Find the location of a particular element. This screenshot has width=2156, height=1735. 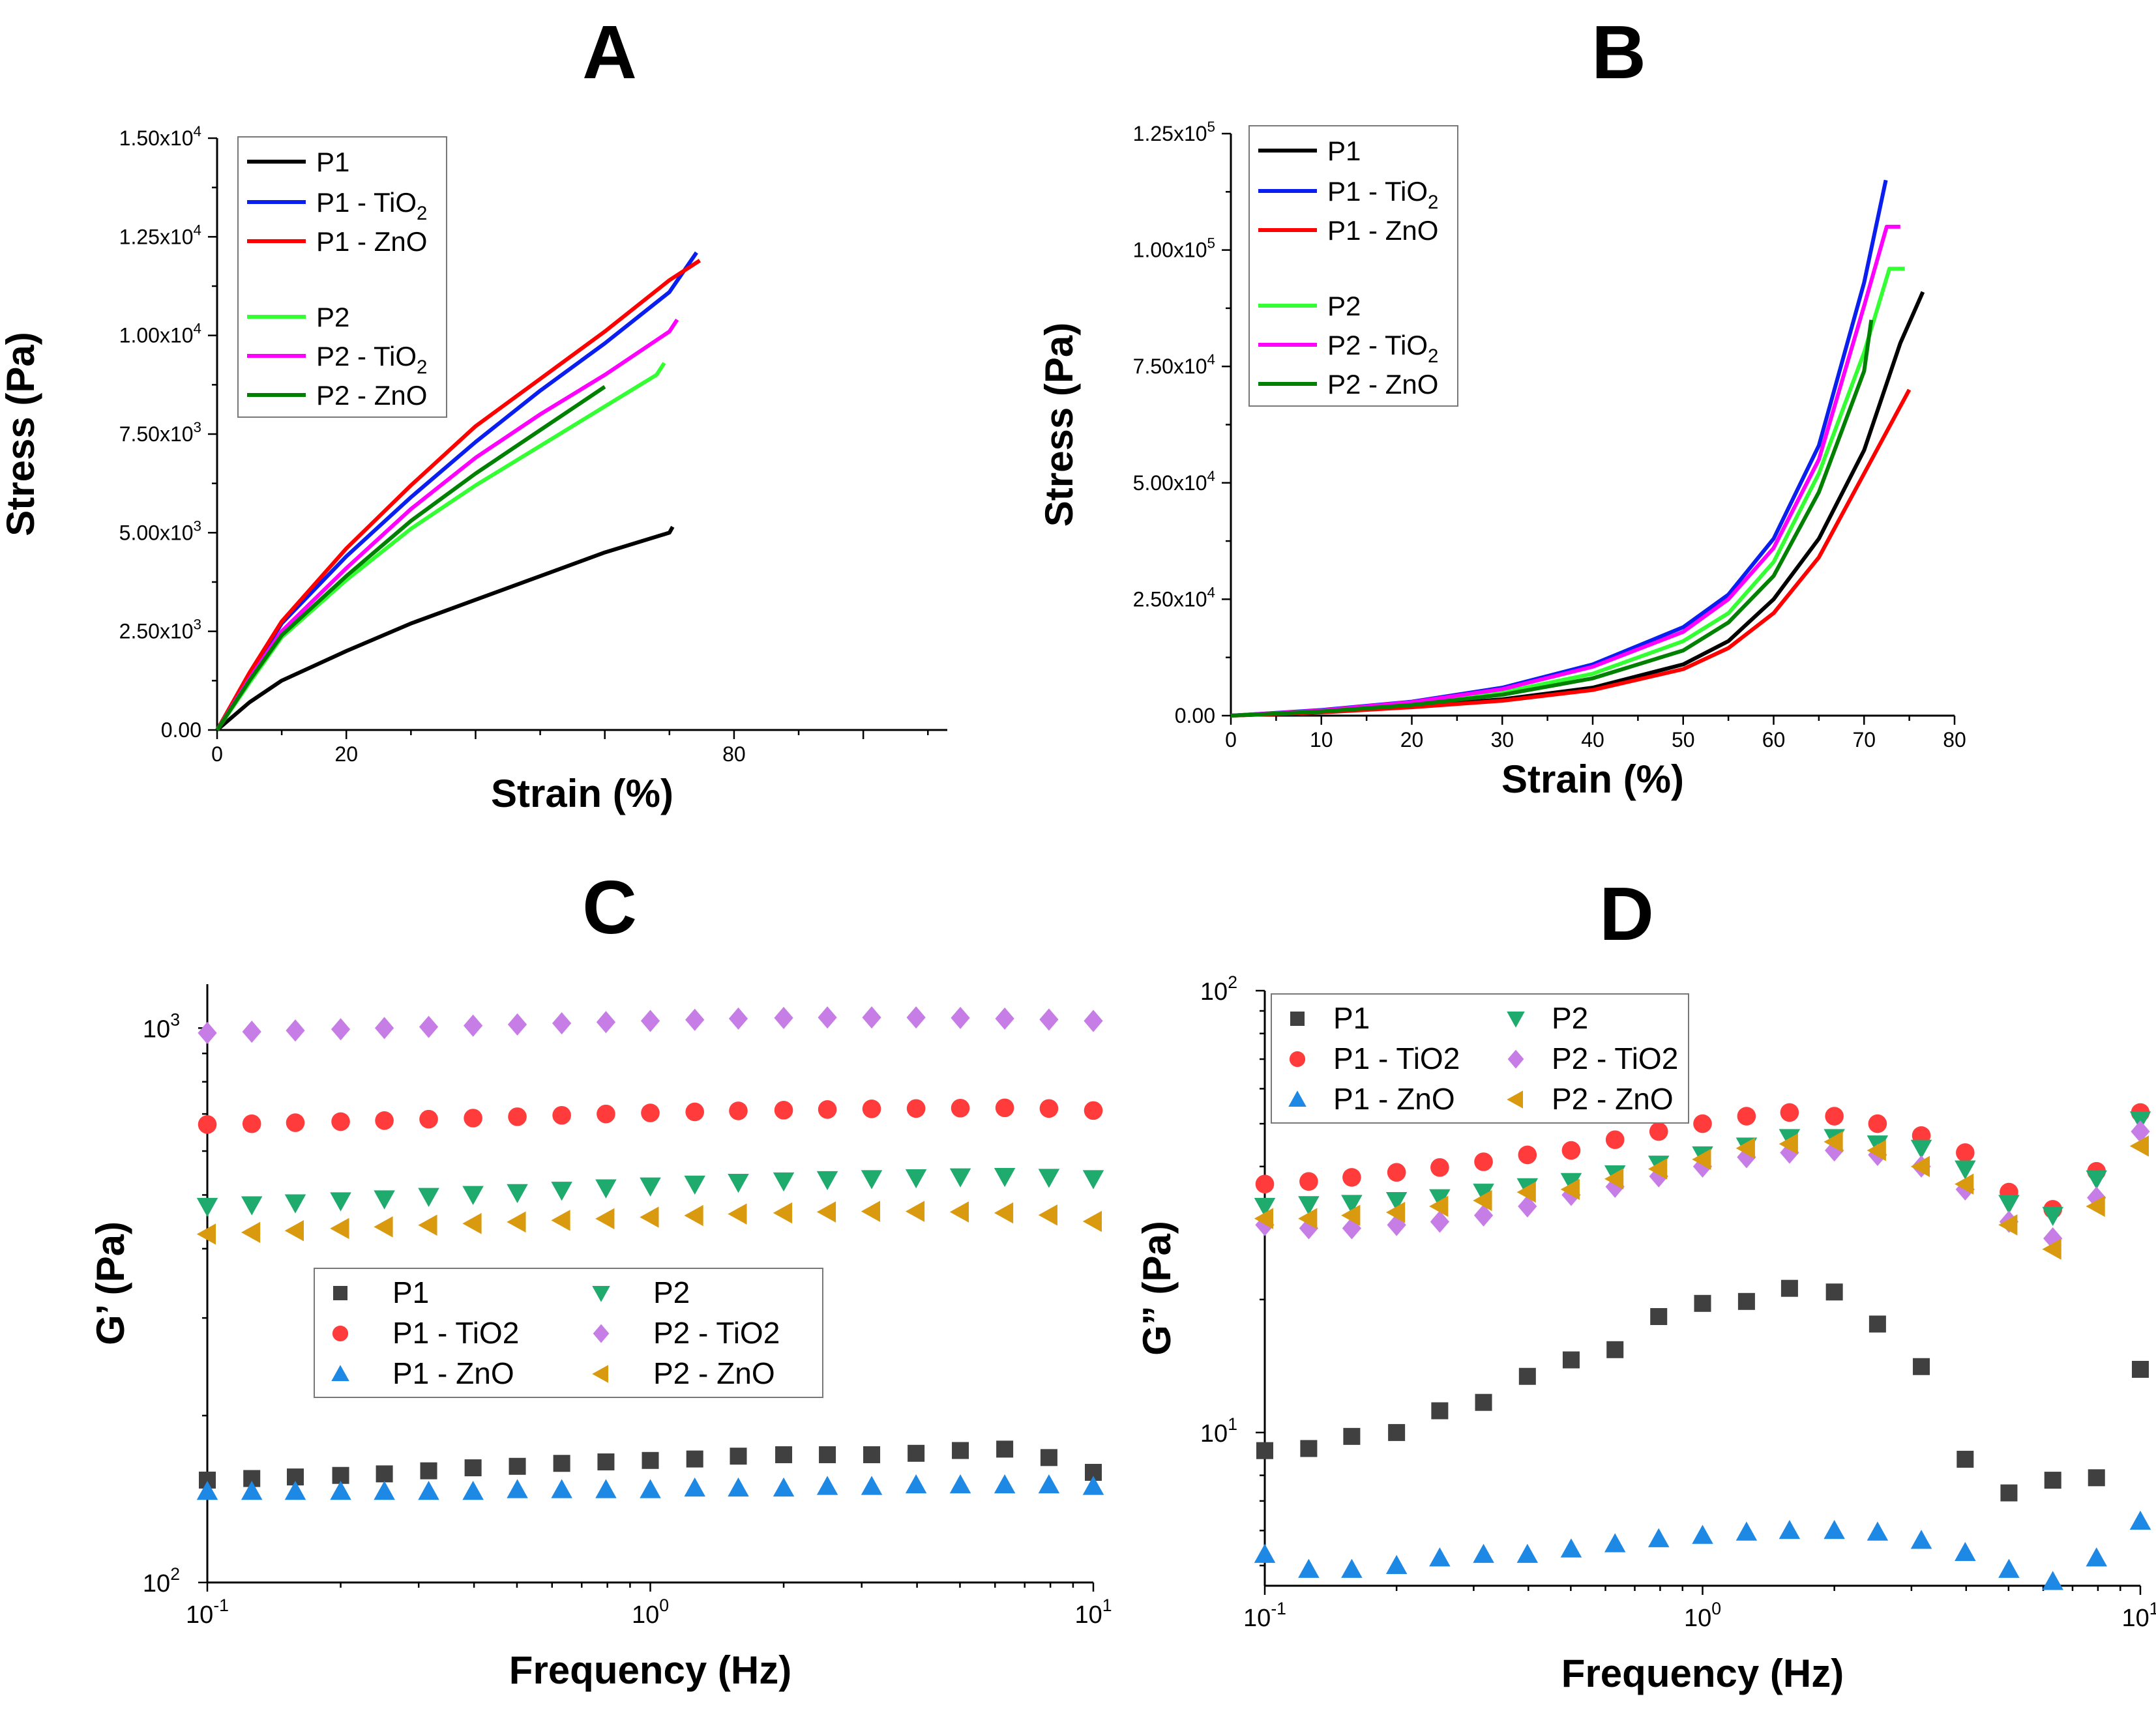

legend-item-p1-tio2: P1 - TiO2 is located at coordinates (337, 206).